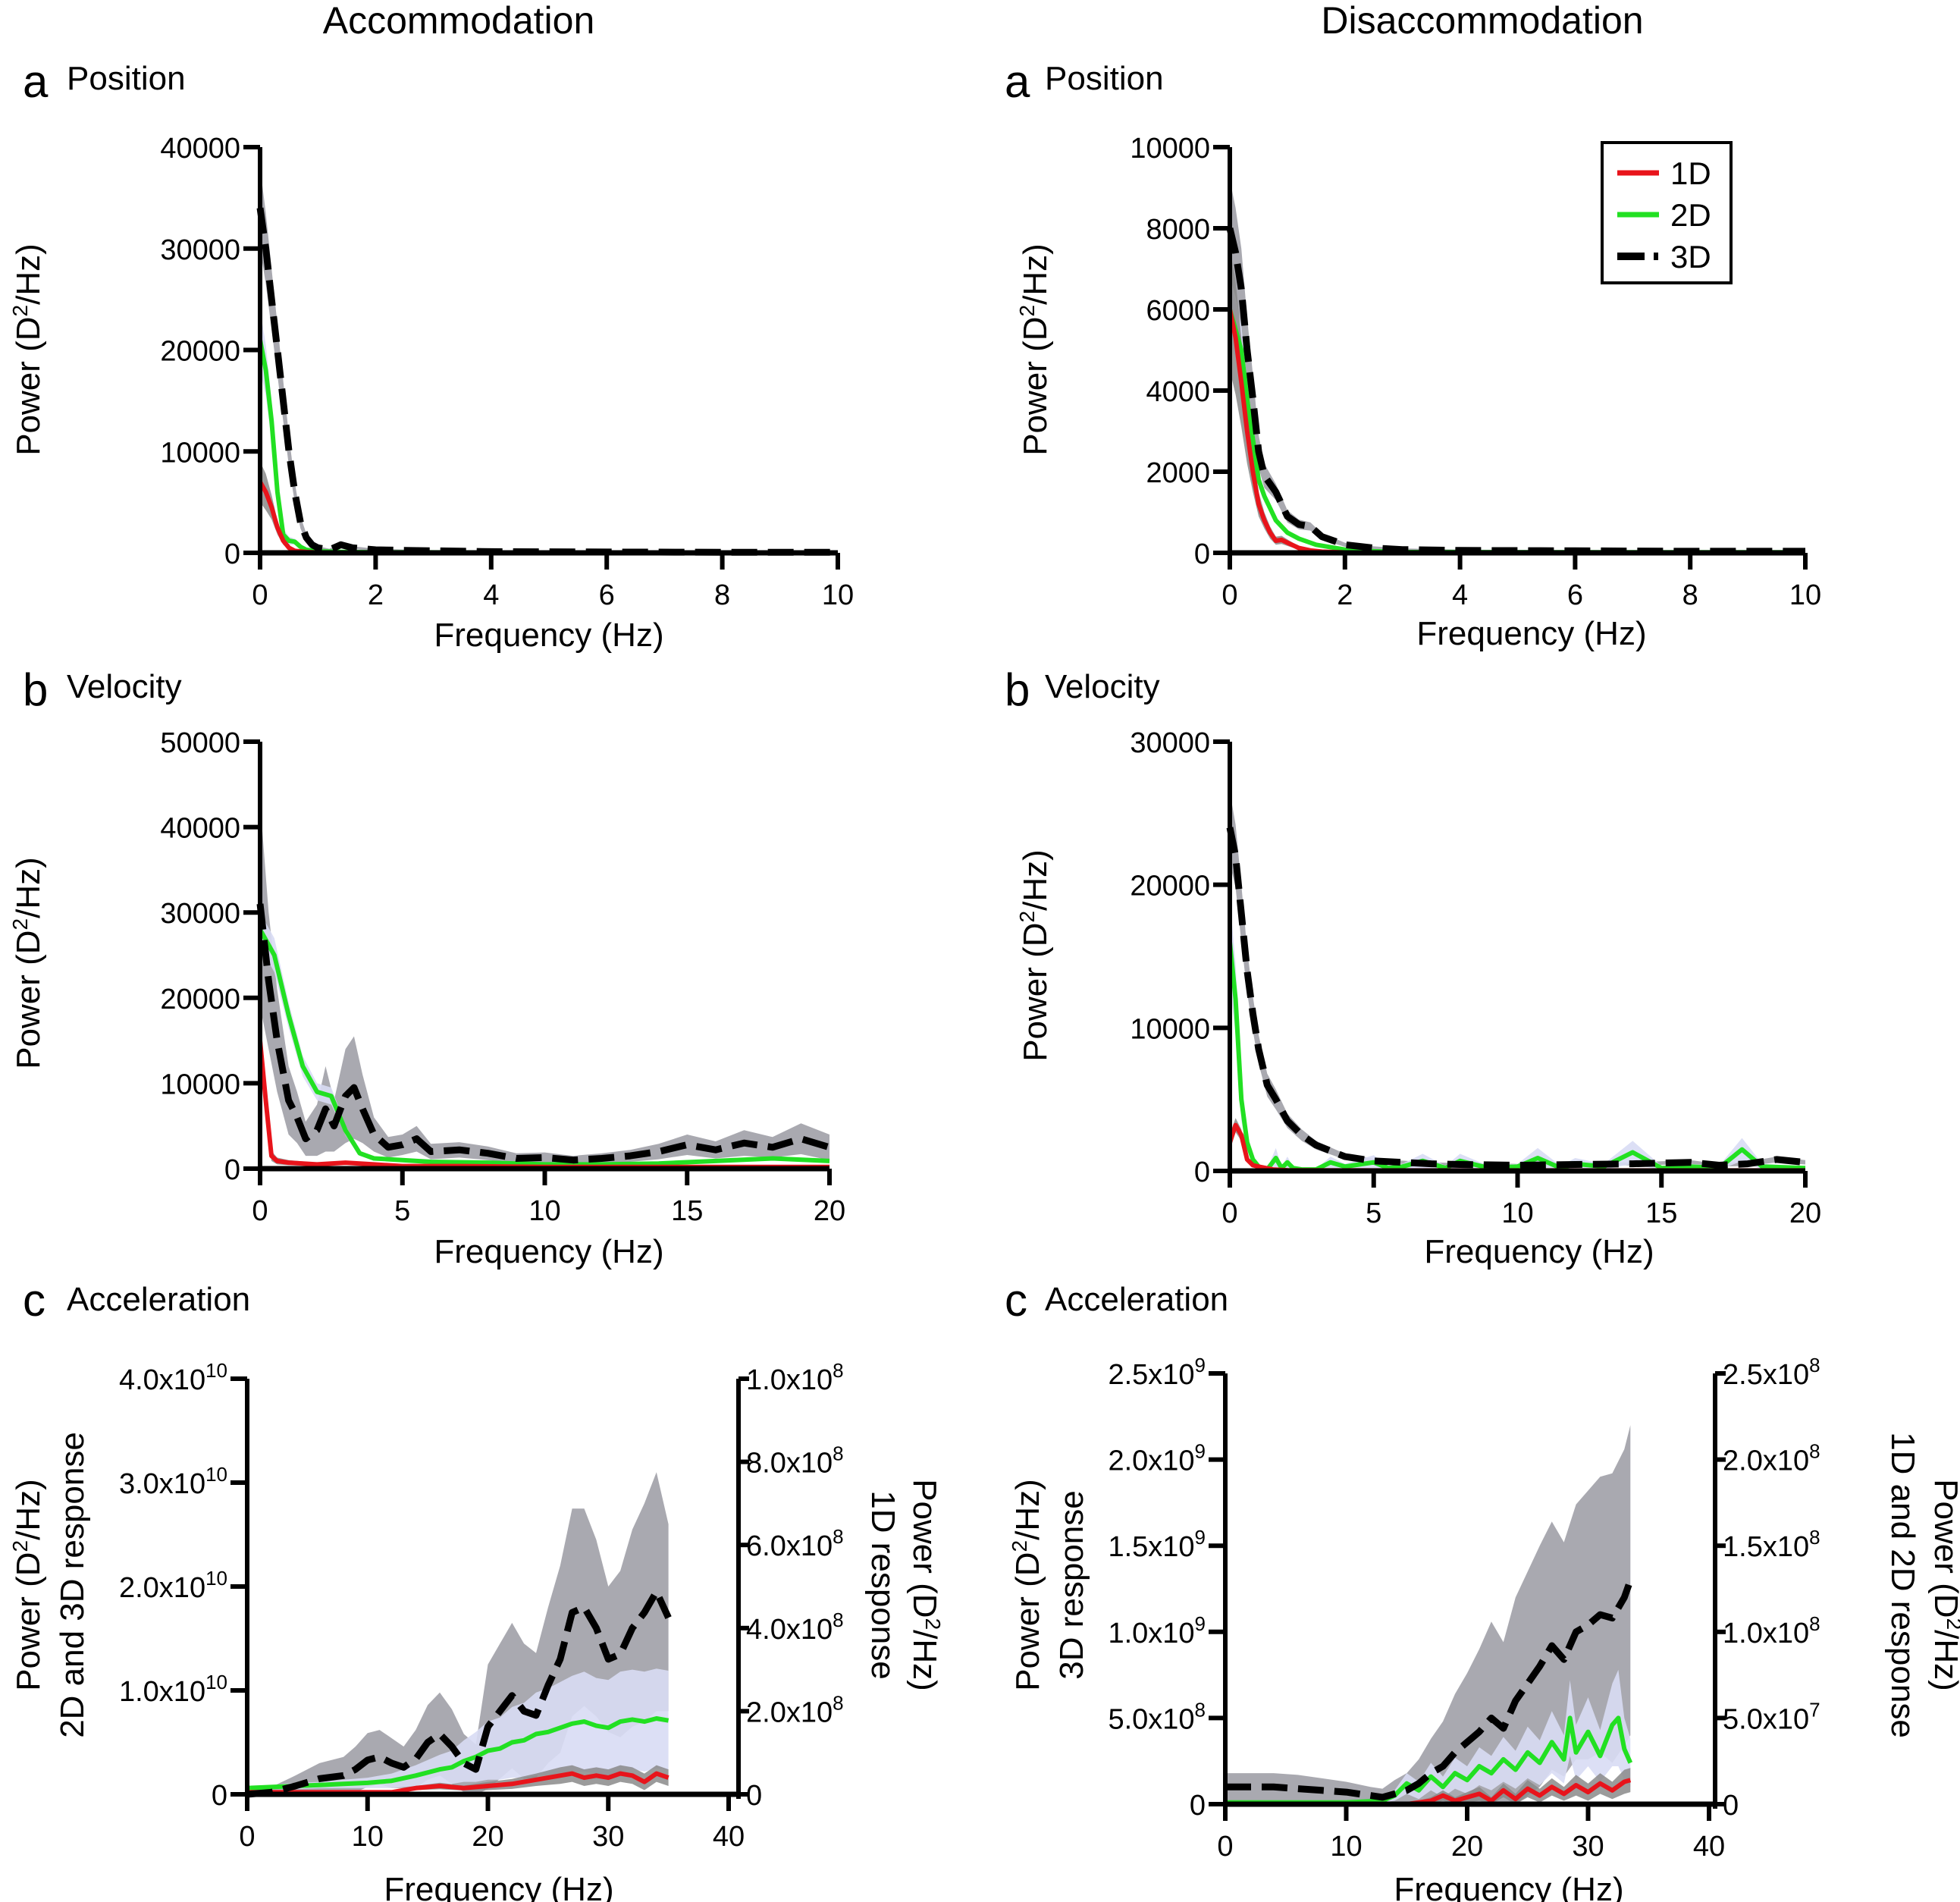 The width and height of the screenshot is (1960, 1902). What do you see at coordinates (72, 1585) in the screenshot?
I see `y-axis-title-line2: 2D and 3D response` at bounding box center [72, 1585].